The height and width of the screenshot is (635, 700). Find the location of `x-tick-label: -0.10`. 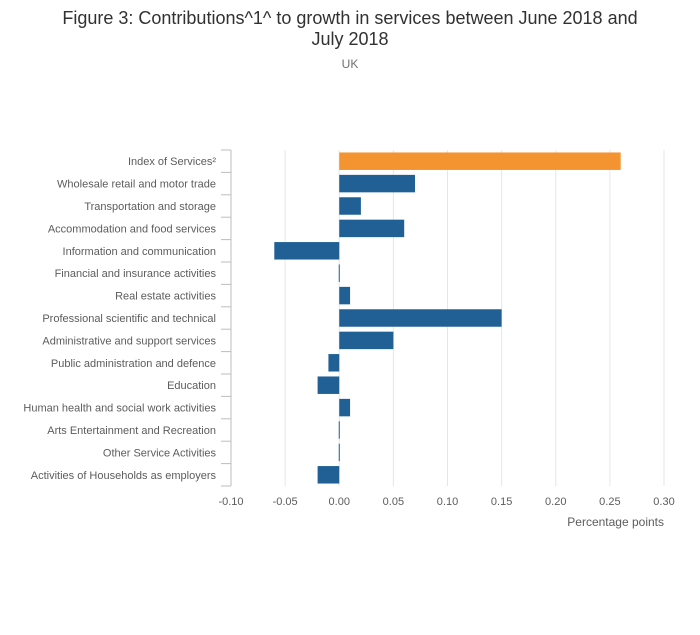

x-tick-label: -0.10 is located at coordinates (230, 502).